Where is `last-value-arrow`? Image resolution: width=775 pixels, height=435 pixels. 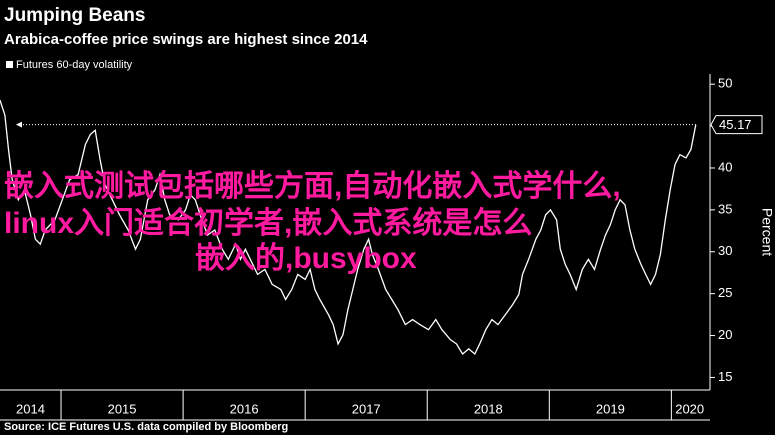
last-value-arrow is located at coordinates (19, 124).